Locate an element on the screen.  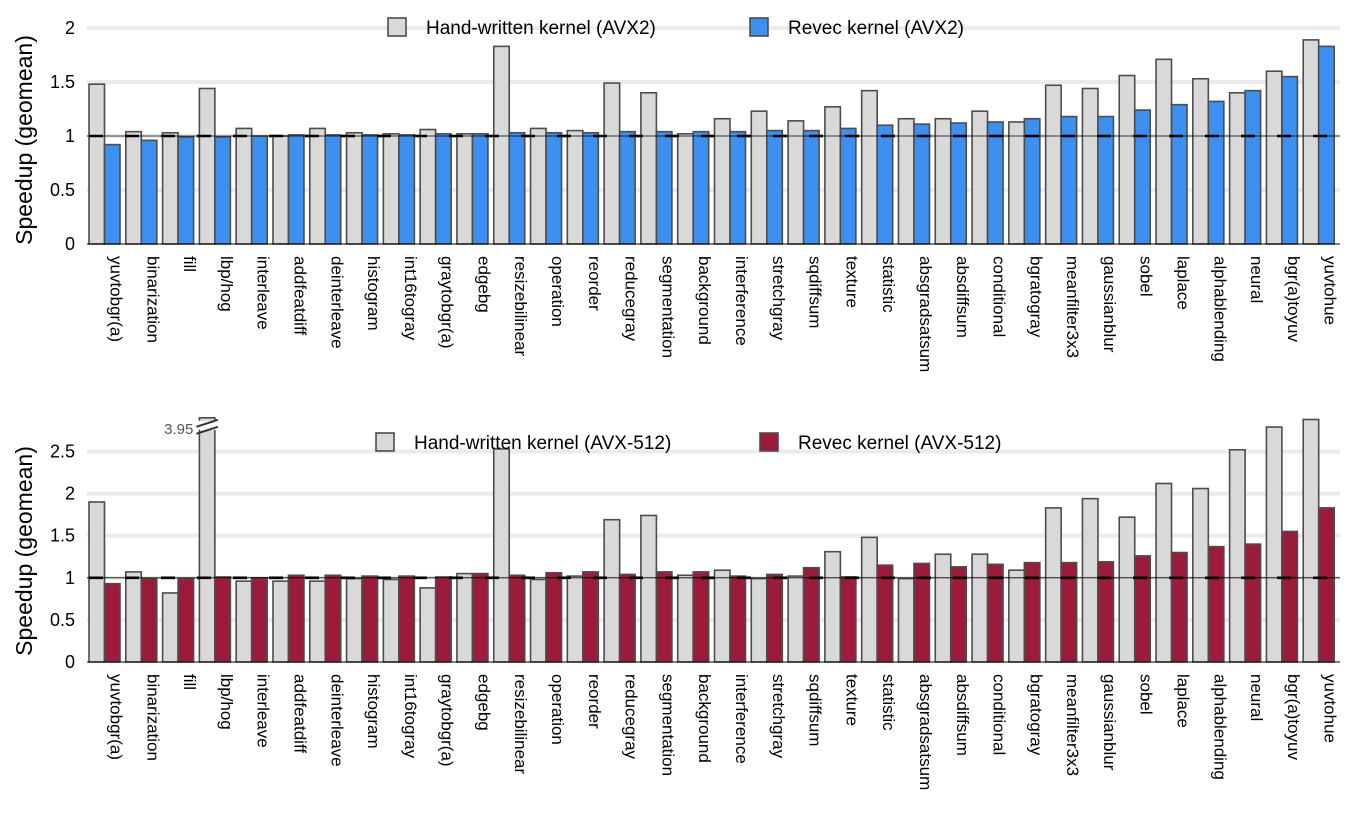
x-tick-label: operation is located at coordinates (557, 291).